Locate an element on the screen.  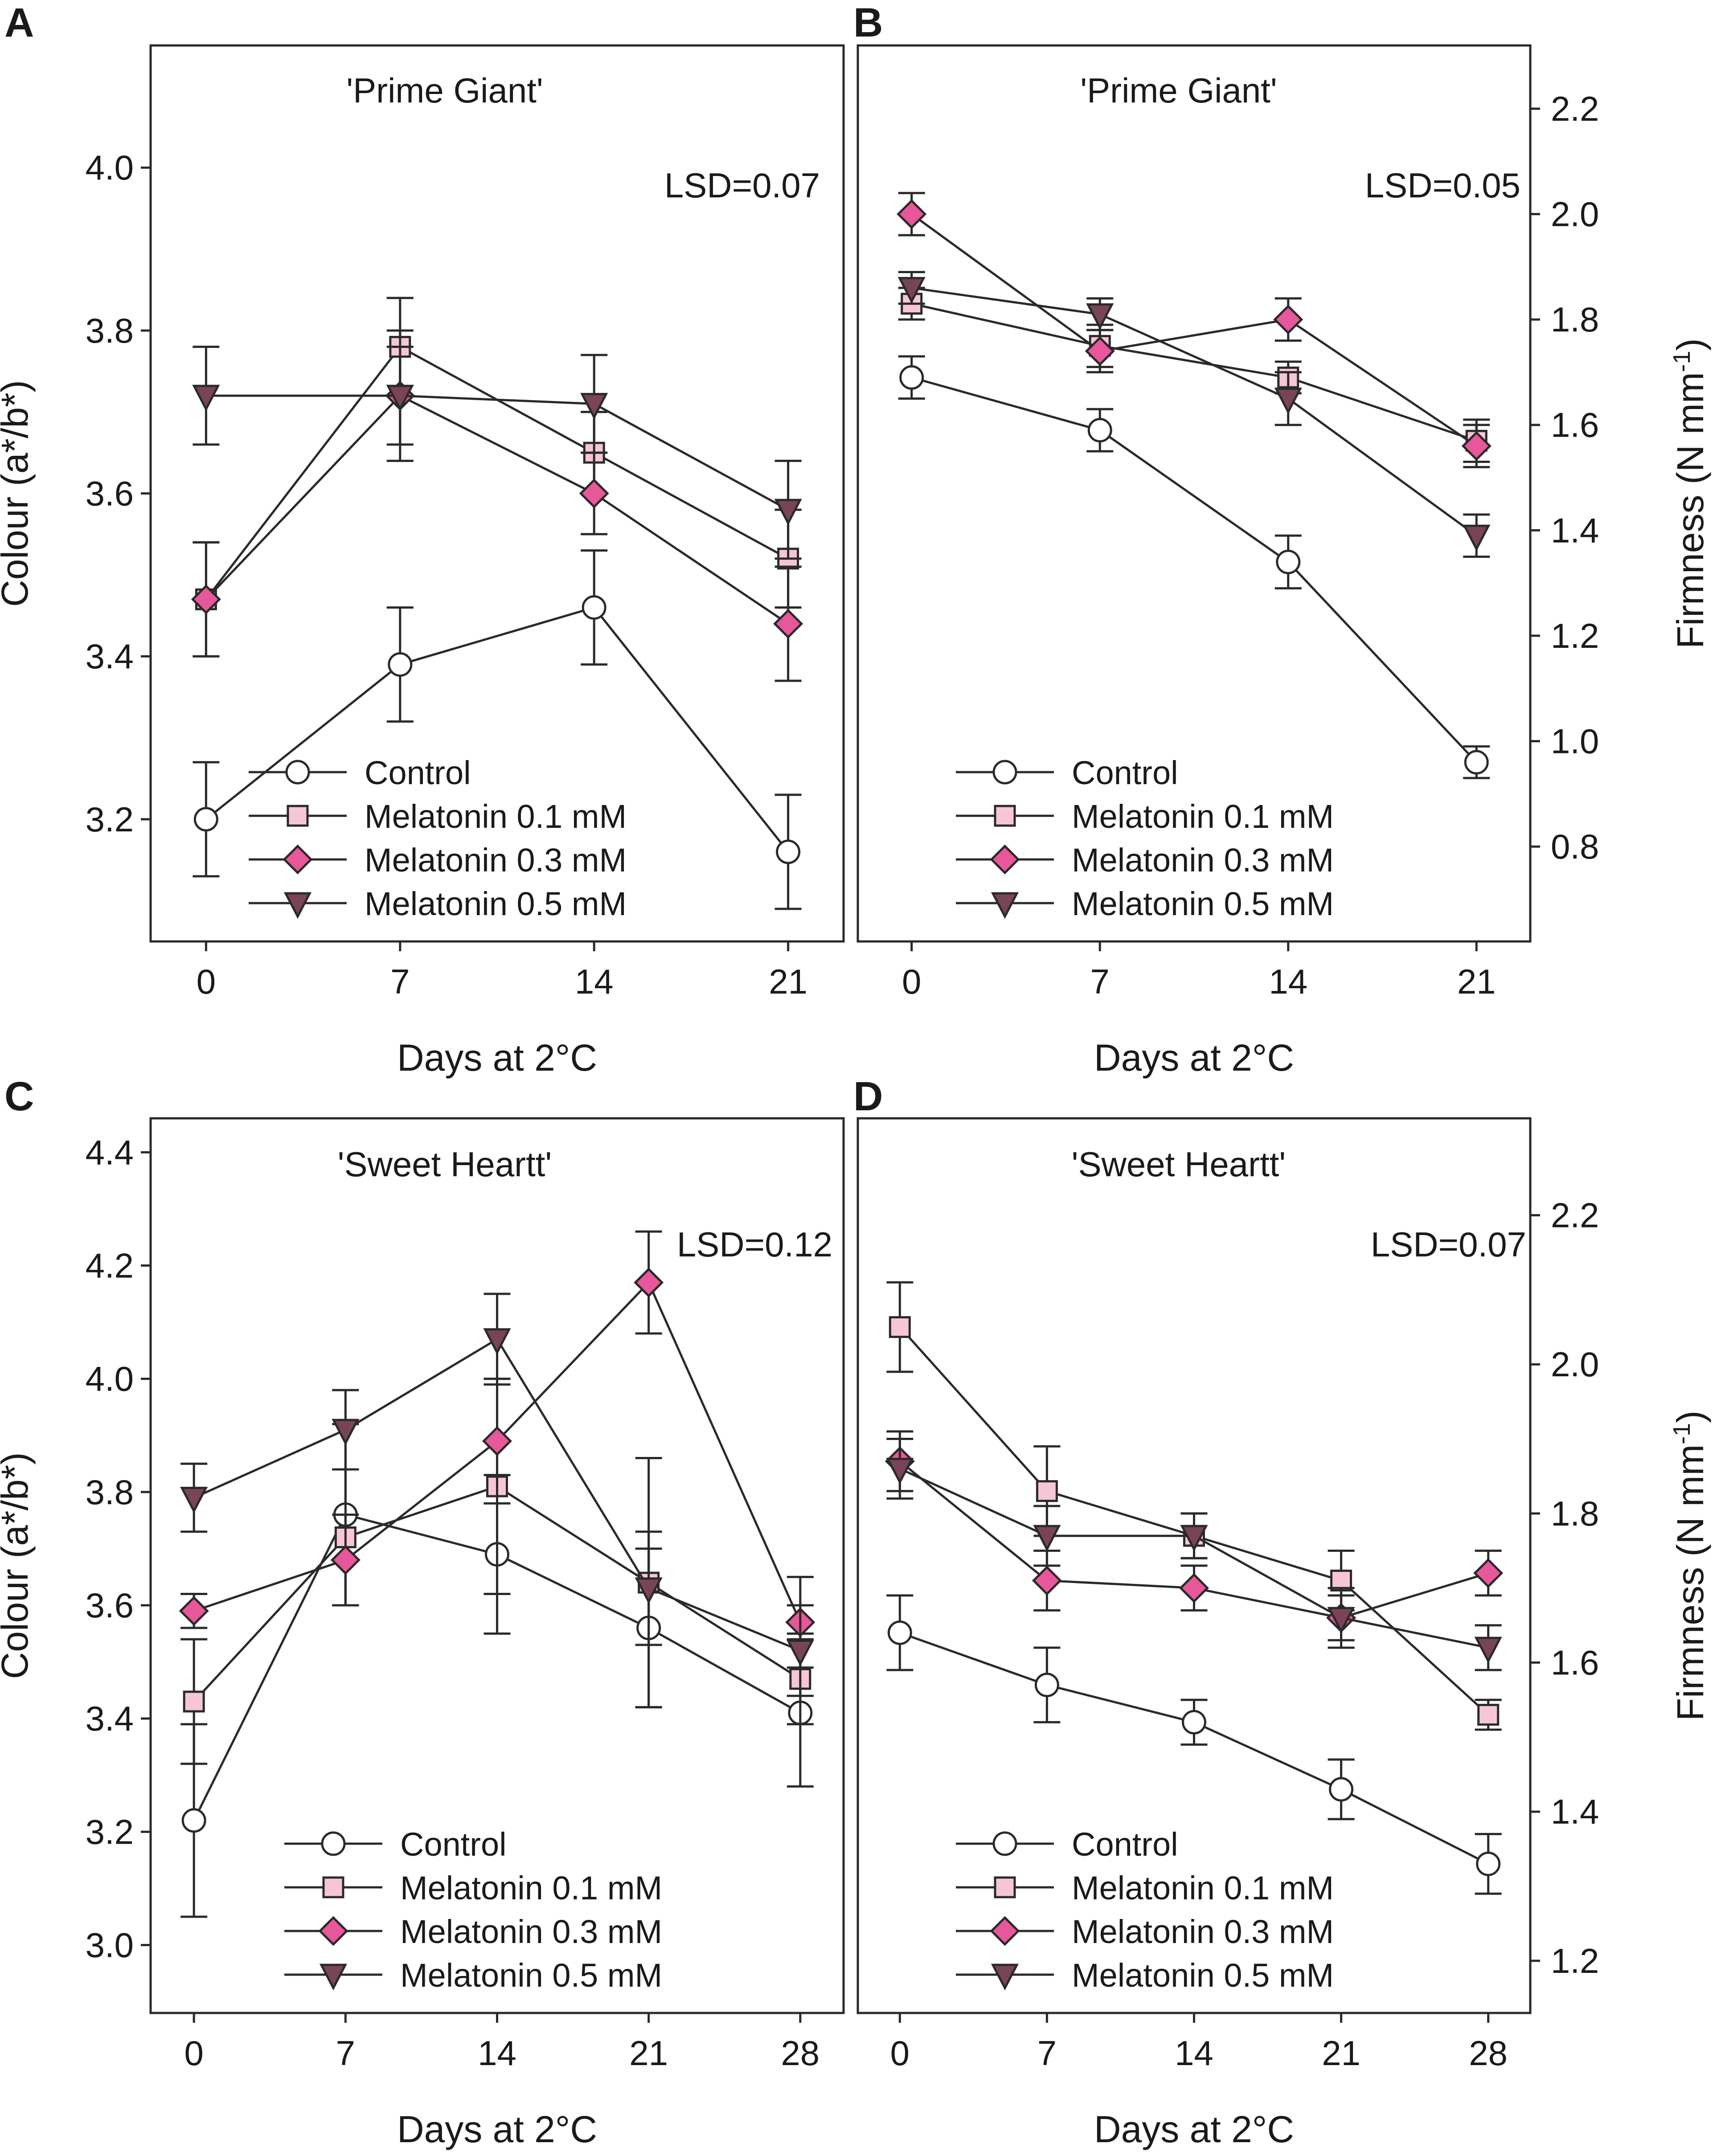
y-tick-label: 3.4 is located at coordinates (110, 656).